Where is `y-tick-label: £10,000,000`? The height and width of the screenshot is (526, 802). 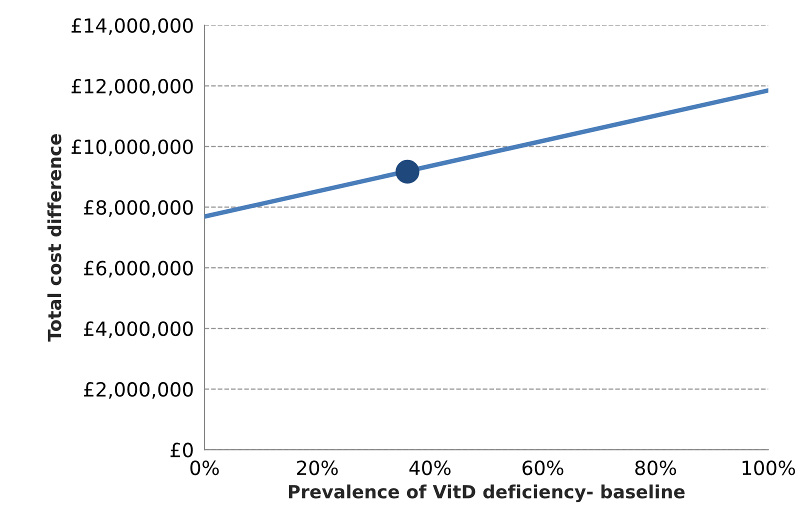 y-tick-label: £10,000,000 is located at coordinates (132, 147).